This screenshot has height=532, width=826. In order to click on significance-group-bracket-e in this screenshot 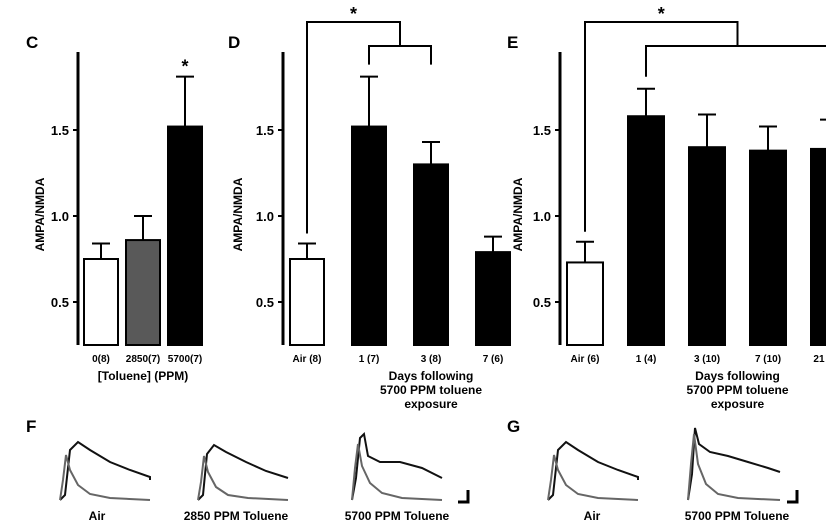, I will do `click(735, 61)`.